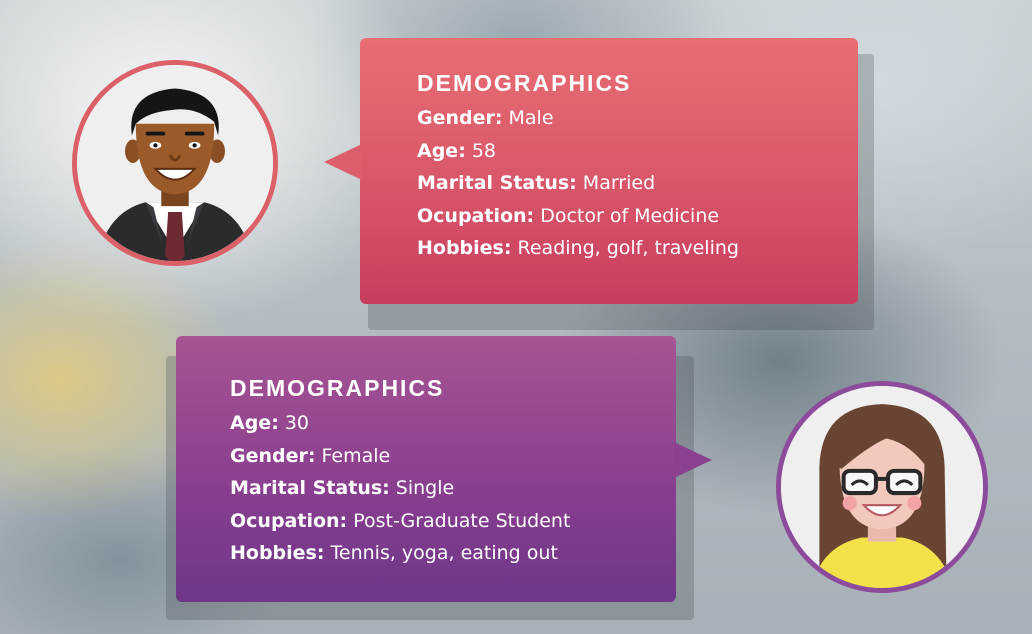 The image size is (1032, 634). I want to click on field-gender: Gender: Male, so click(485, 118).